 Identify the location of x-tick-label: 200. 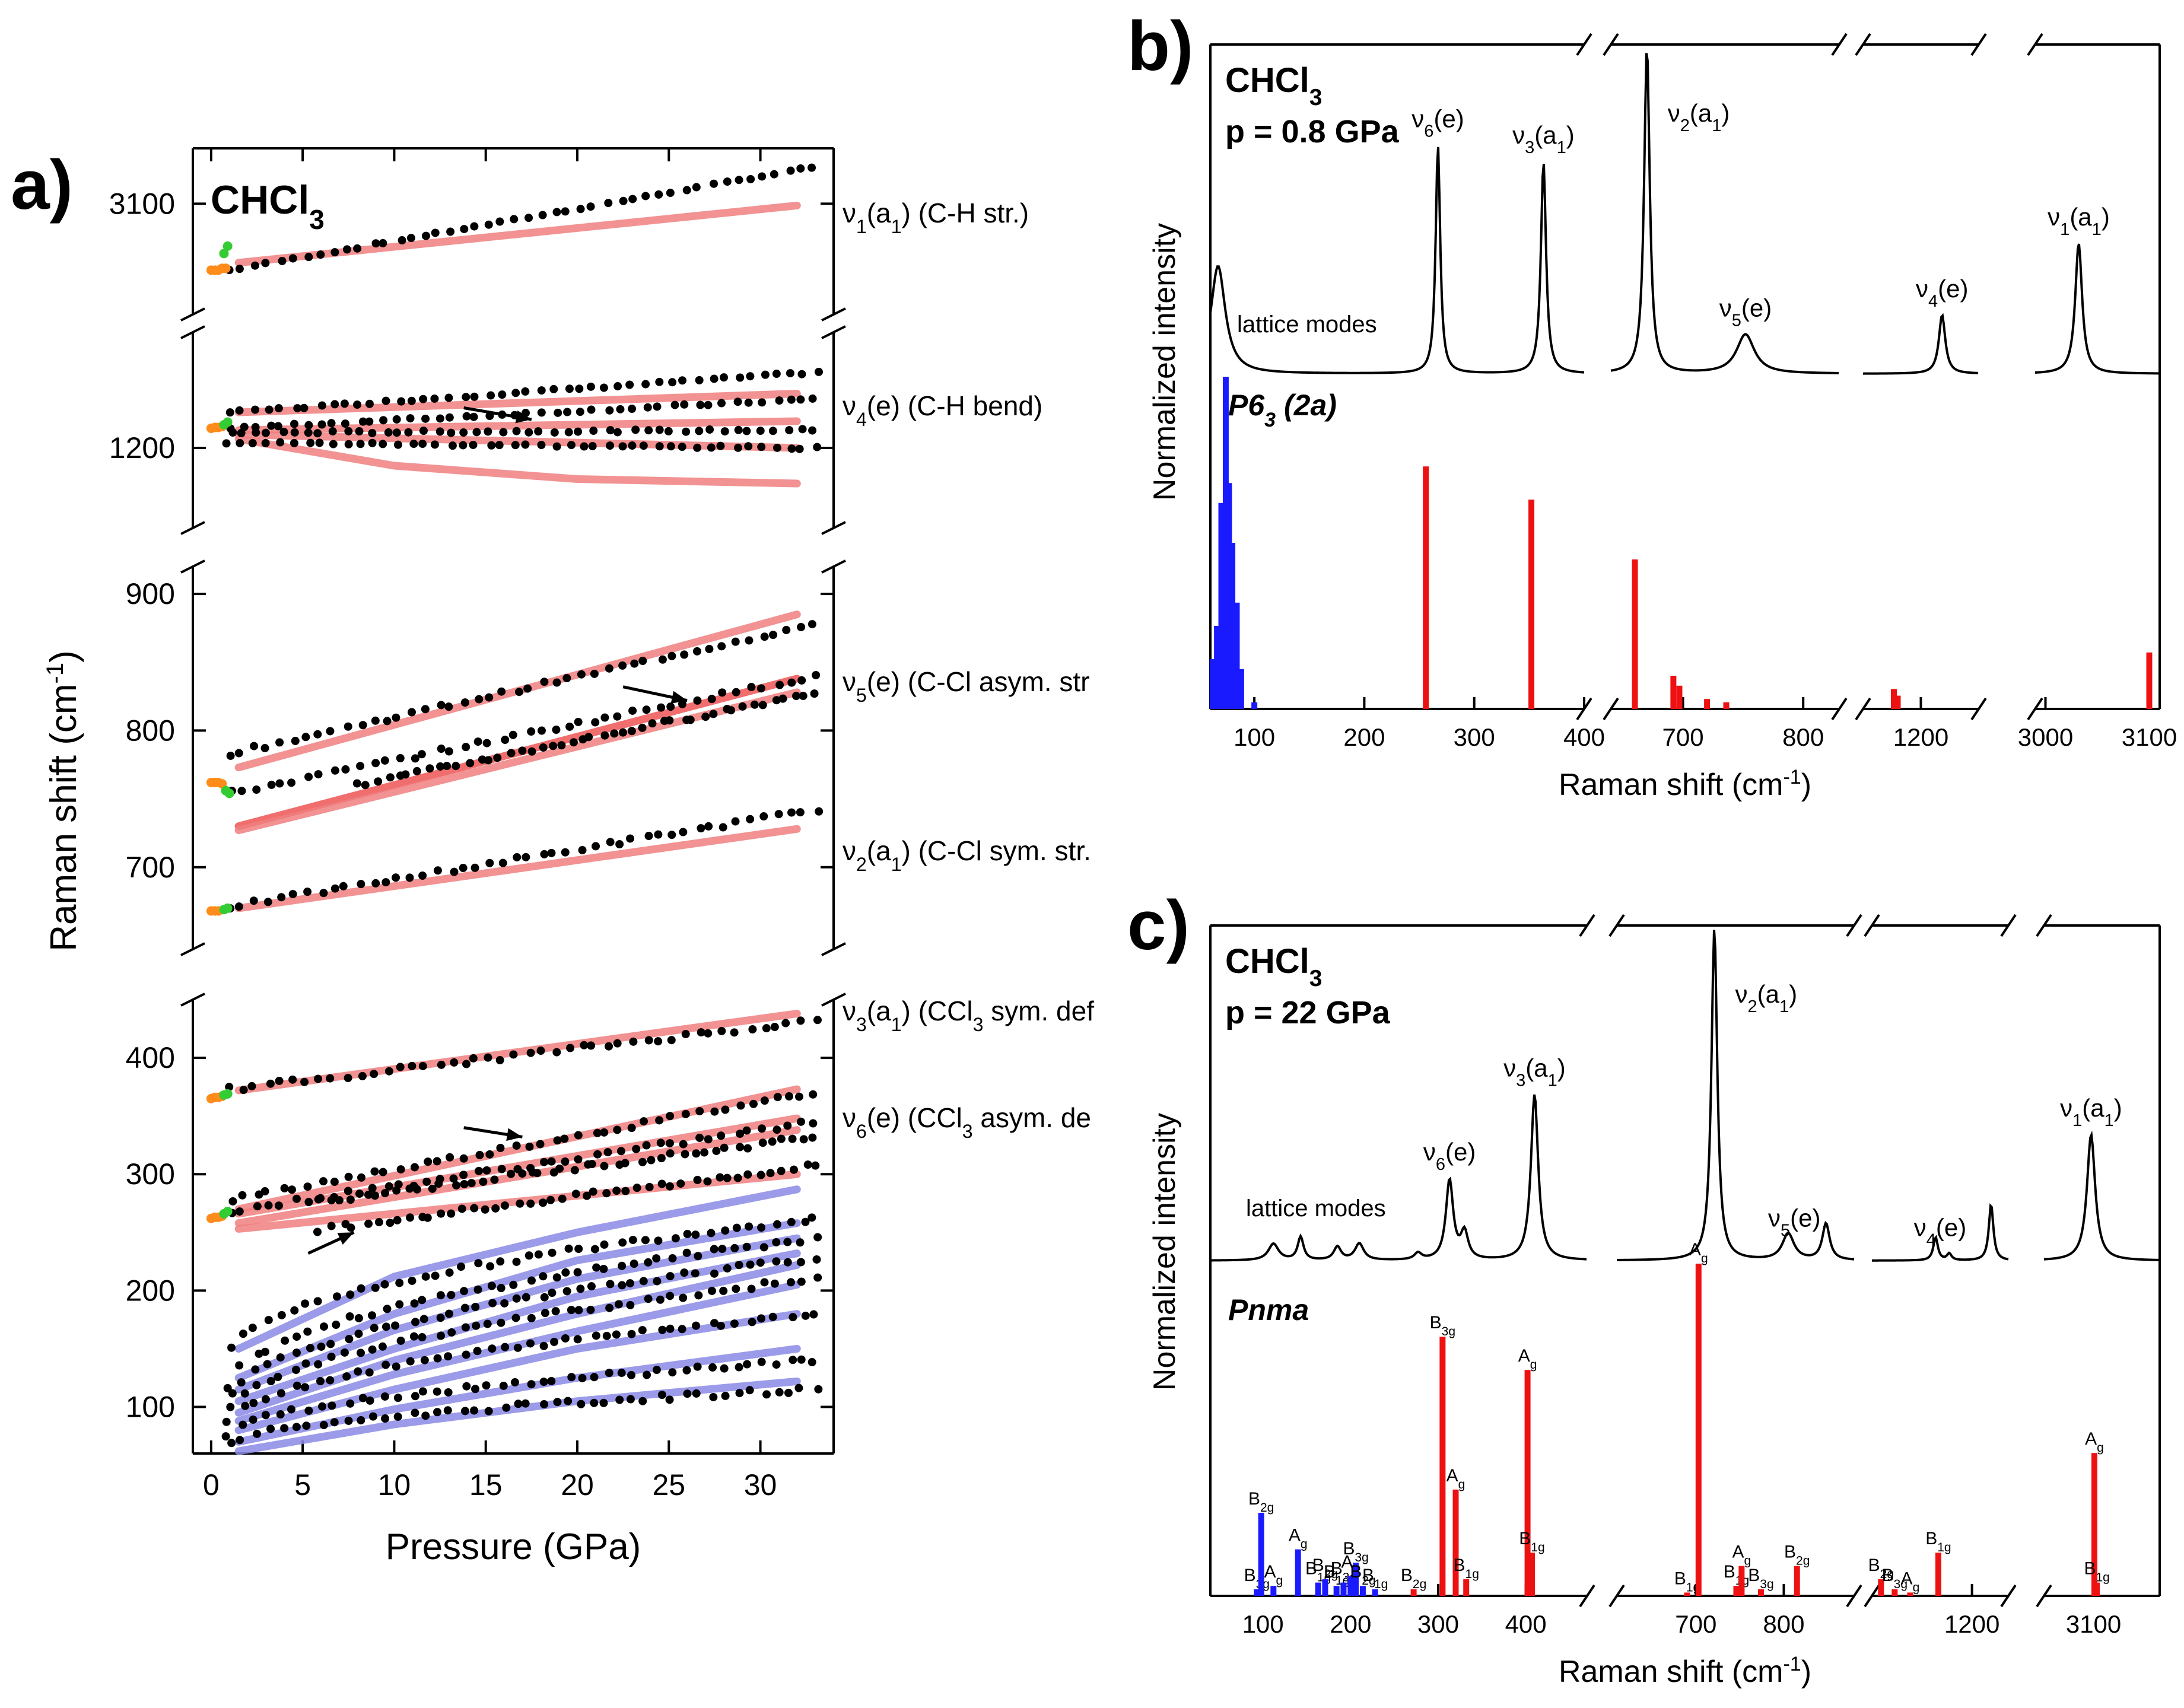
(1364, 737).